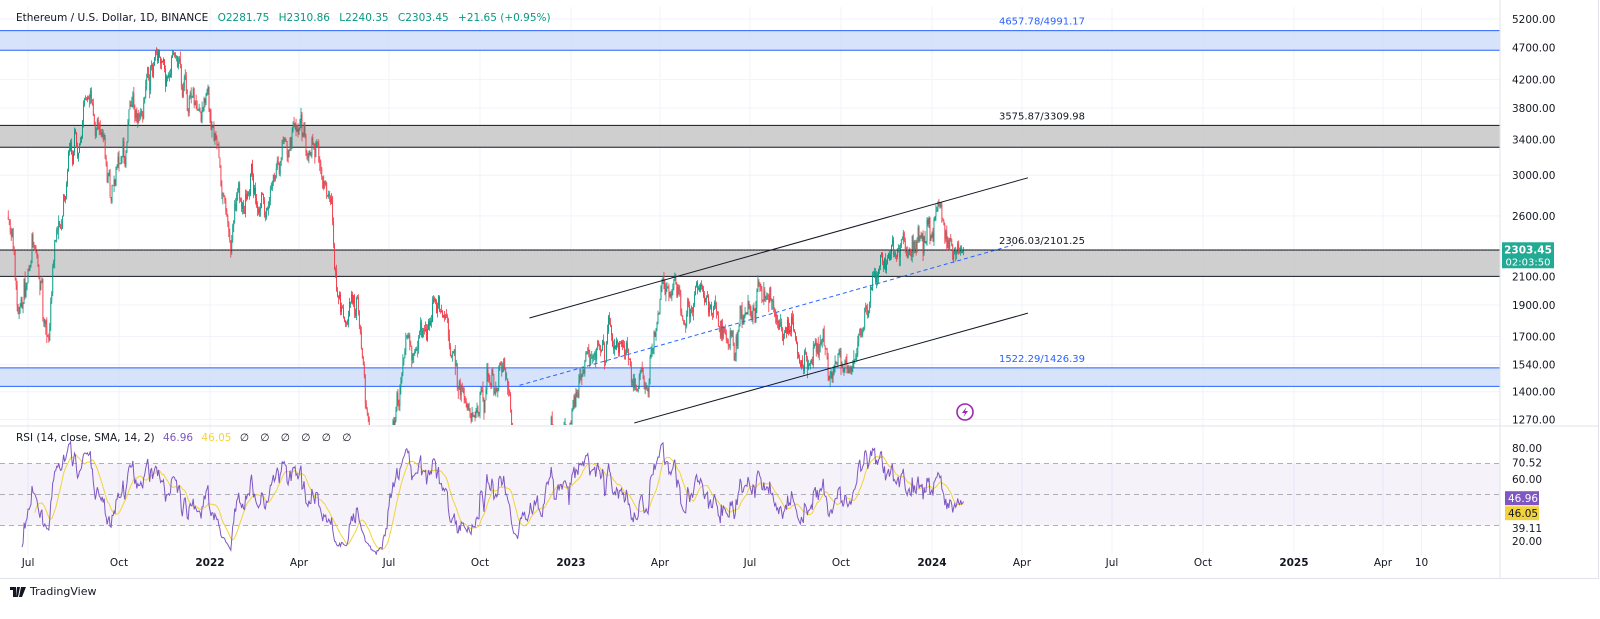 Image resolution: width=1600 pixels, height=619 pixels. Describe the element at coordinates (178, 438) in the screenshot. I see `rsi-value: 46.96` at that location.